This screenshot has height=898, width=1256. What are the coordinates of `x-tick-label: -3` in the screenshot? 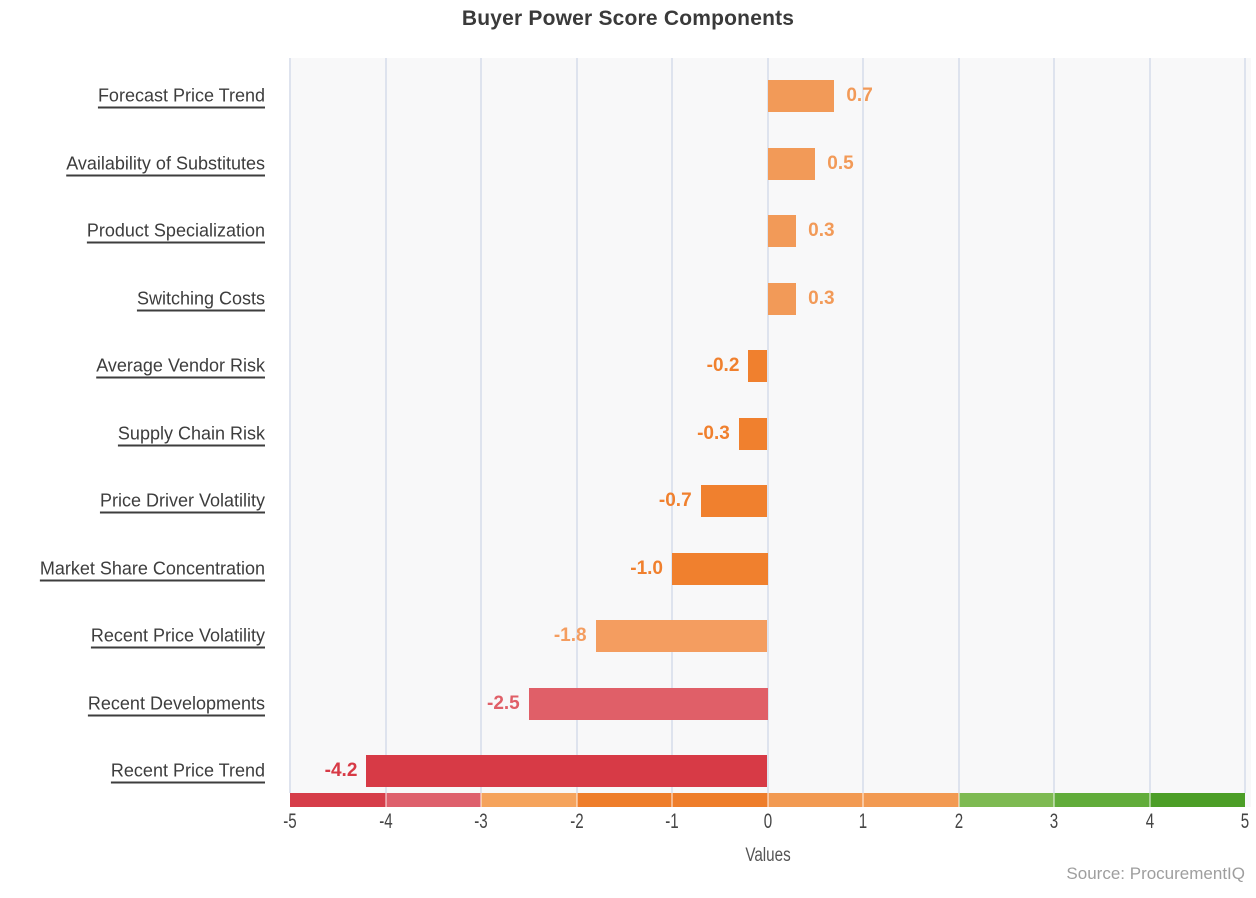 It's located at (481, 821).